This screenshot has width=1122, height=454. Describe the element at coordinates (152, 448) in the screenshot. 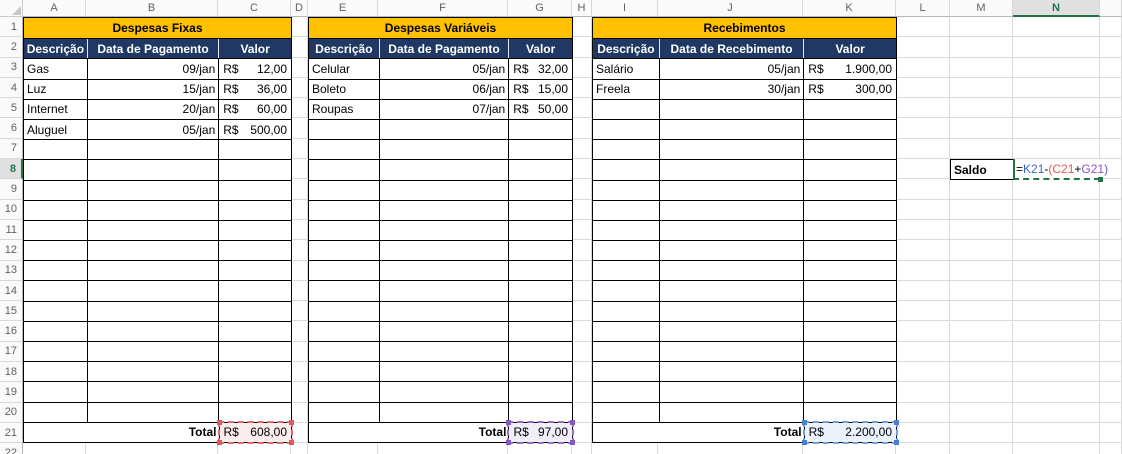

I see `cell-B22` at that location.